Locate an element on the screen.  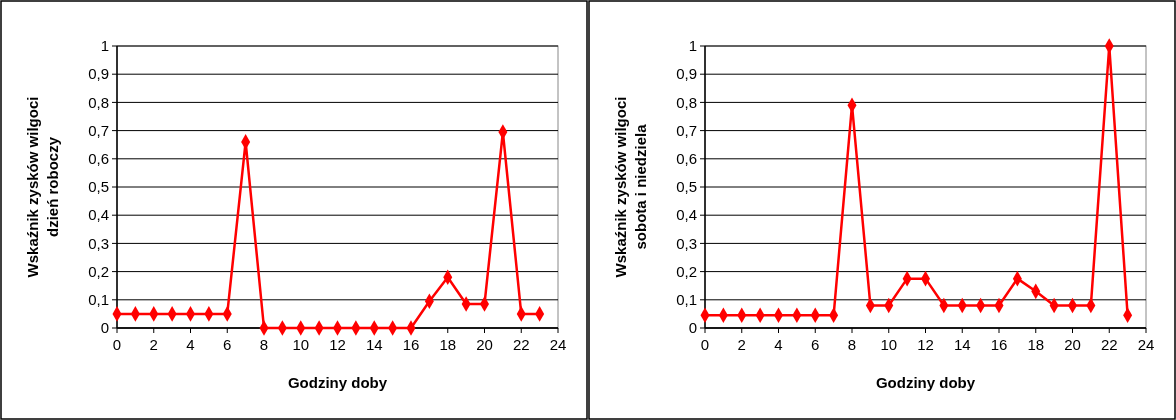
y-axis-title: Wskaźnik zysków wilgoci sobota i niedziela is located at coordinates (630, 187).